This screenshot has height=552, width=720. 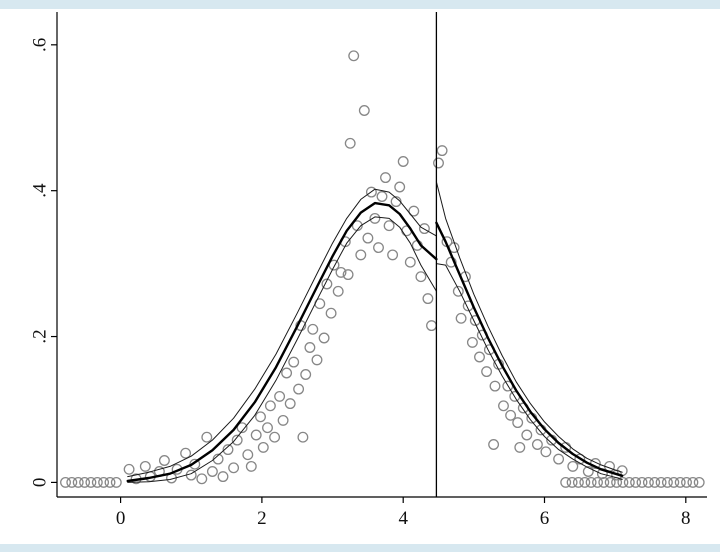 I want to click on x-tick-label: 4, so click(x=403, y=518).